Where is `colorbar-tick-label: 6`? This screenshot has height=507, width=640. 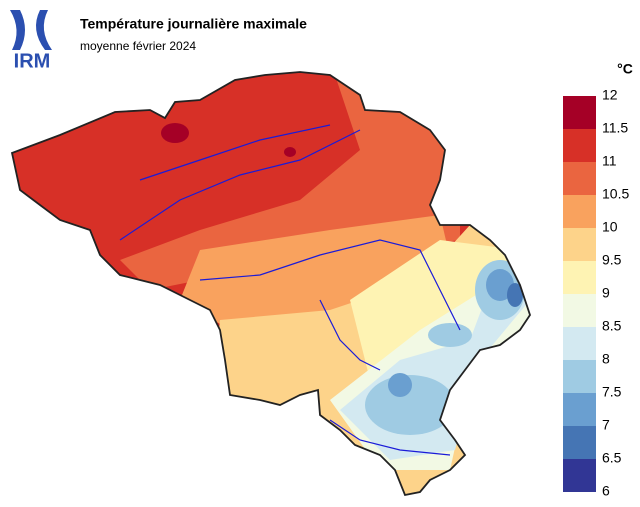
colorbar-tick-label: 6 is located at coordinates (606, 491).